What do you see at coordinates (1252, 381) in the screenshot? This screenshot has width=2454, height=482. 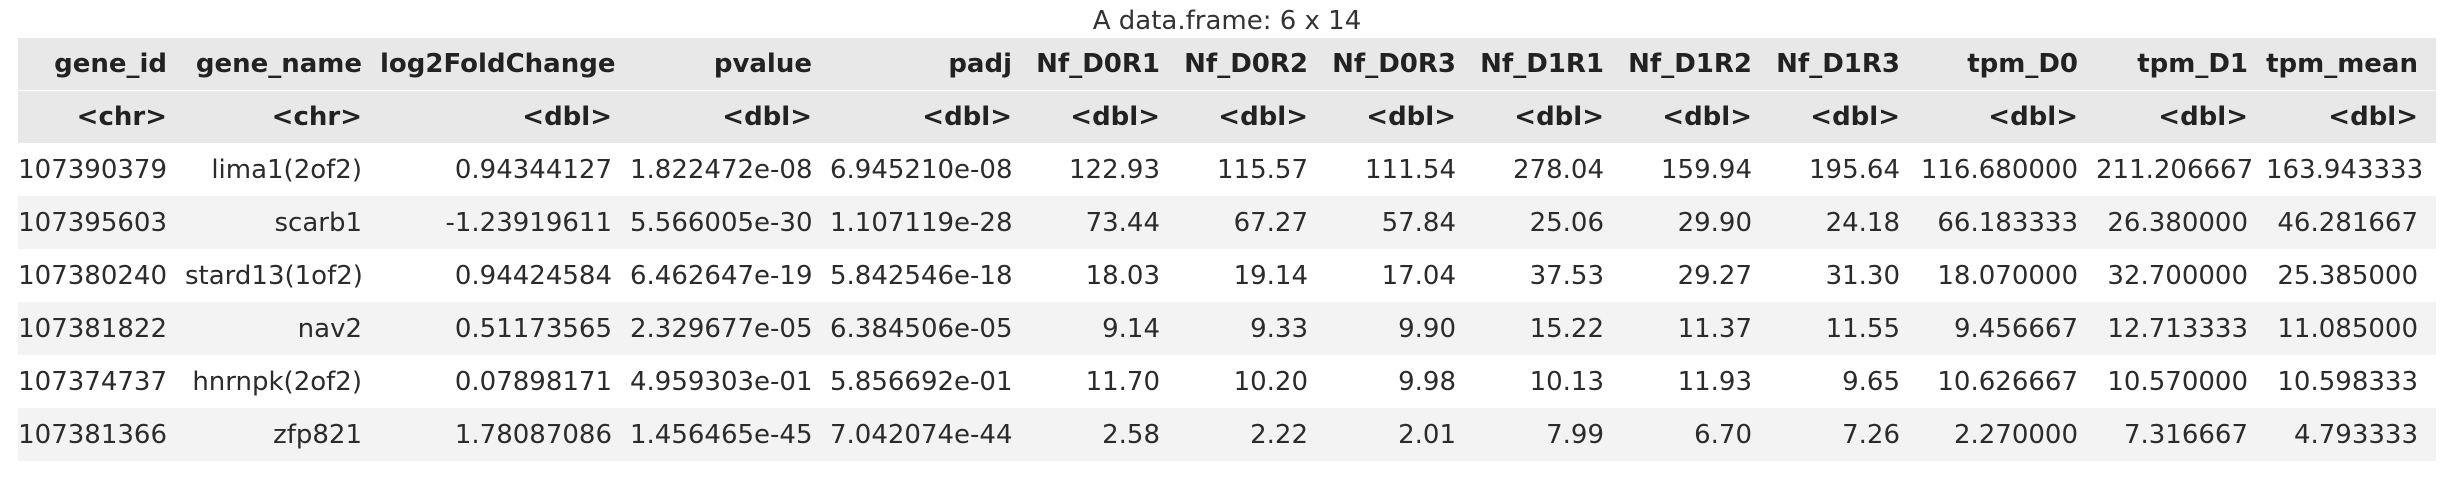 I see `cell-nf-d0r2: 10.20` at bounding box center [1252, 381].